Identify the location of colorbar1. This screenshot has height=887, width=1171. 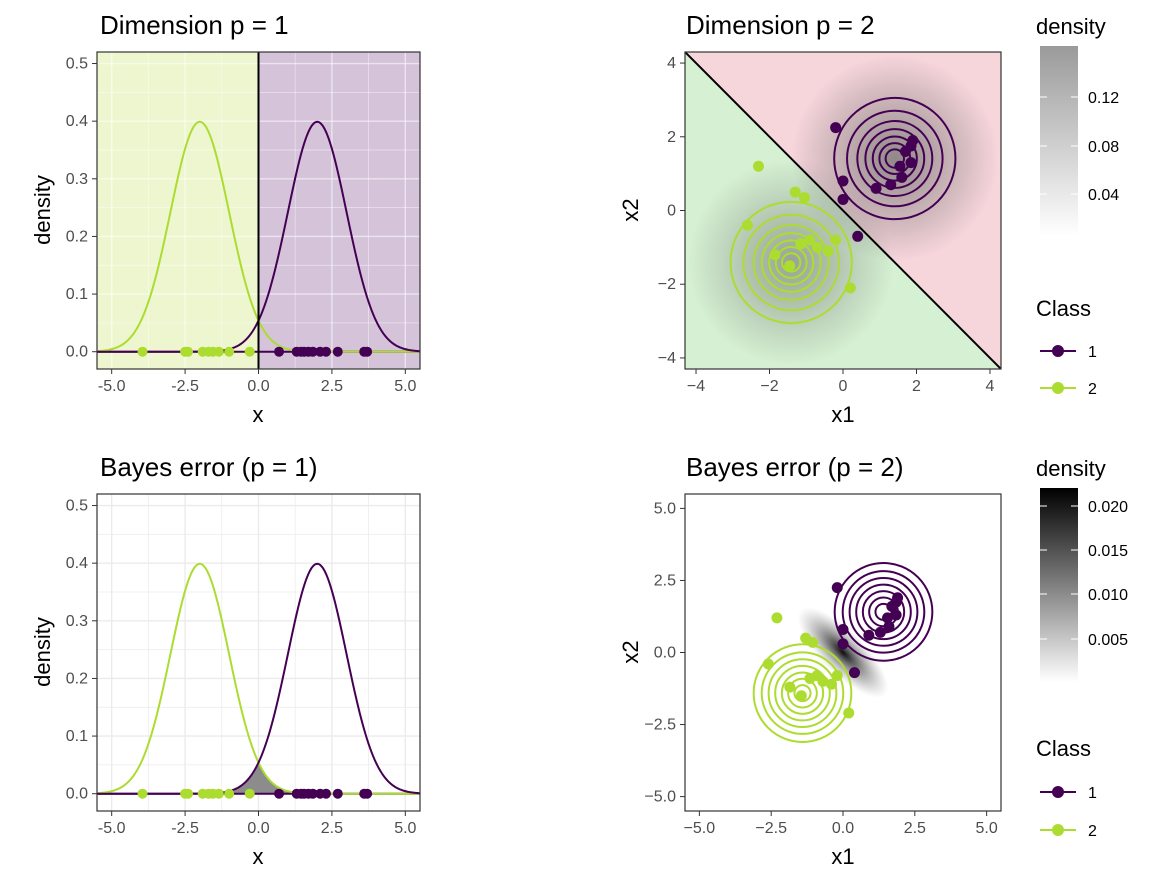
(1059, 141).